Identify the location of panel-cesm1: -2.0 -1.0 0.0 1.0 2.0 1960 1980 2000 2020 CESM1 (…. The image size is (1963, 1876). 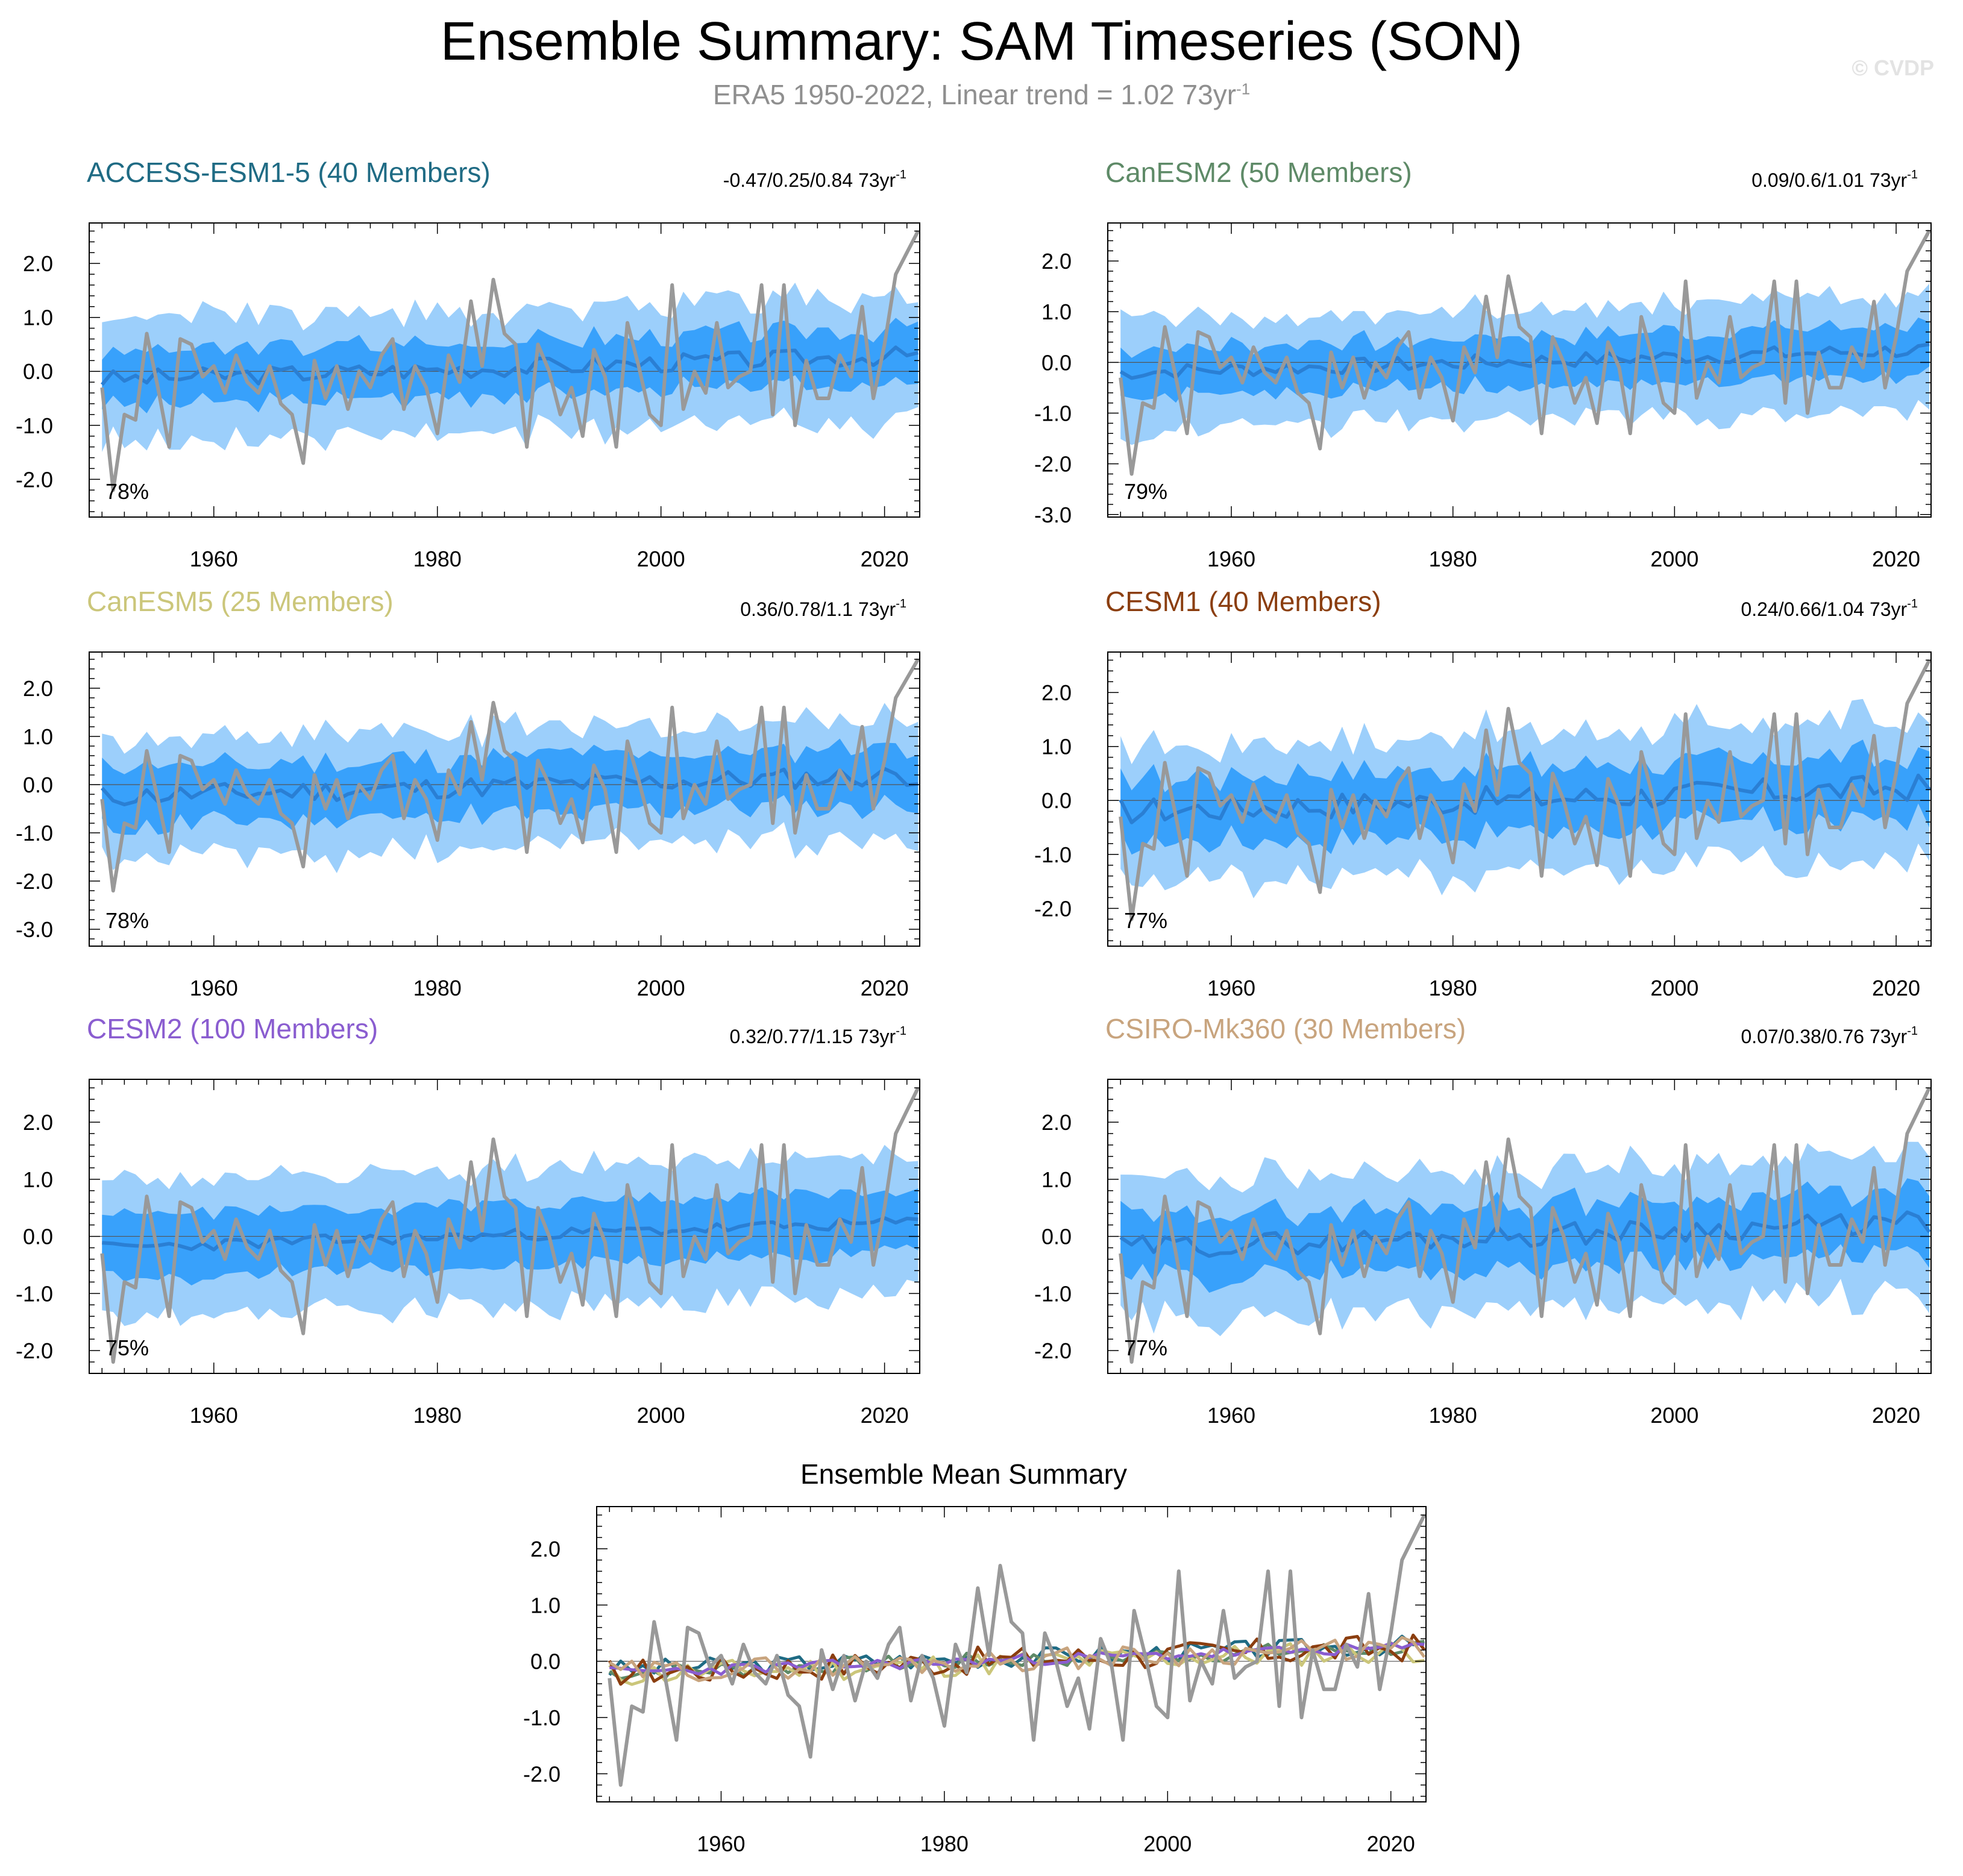
(1483, 793).